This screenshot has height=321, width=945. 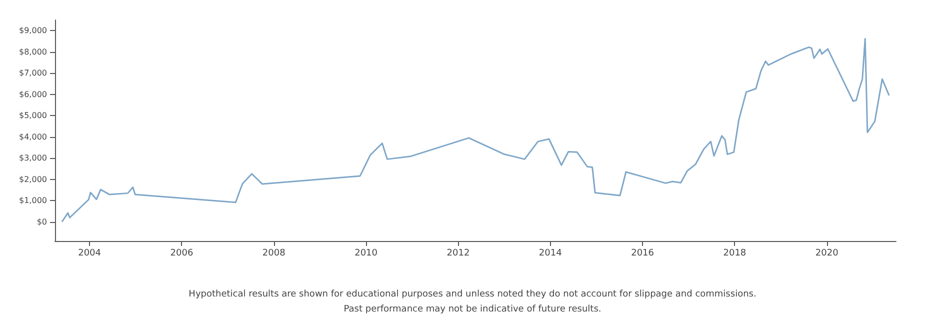 I want to click on y-tick-label: $0, so click(x=41, y=221).